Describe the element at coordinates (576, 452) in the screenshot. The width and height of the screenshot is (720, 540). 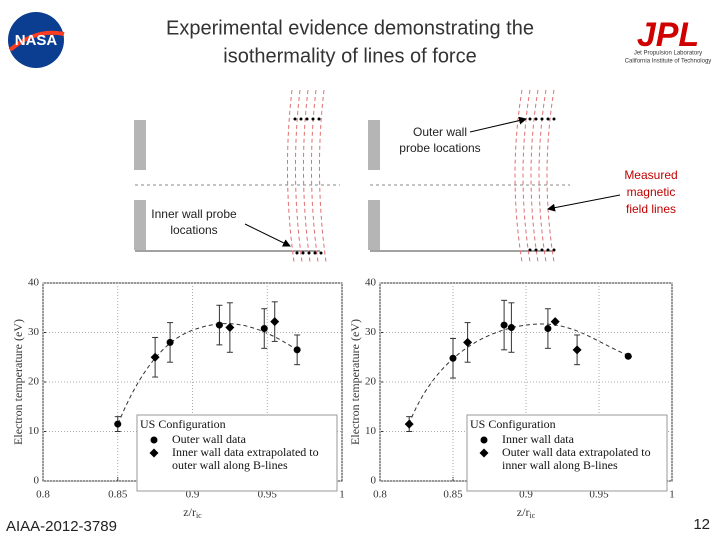
I see `legend-label: Outer wall data extrapolated to` at that location.